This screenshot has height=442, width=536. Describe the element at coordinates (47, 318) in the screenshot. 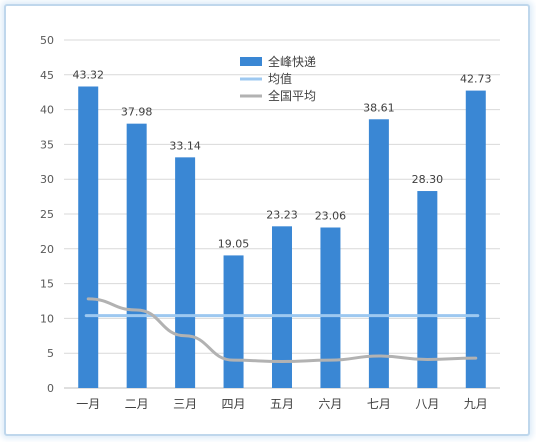

I see `y-tick-label: 10` at that location.